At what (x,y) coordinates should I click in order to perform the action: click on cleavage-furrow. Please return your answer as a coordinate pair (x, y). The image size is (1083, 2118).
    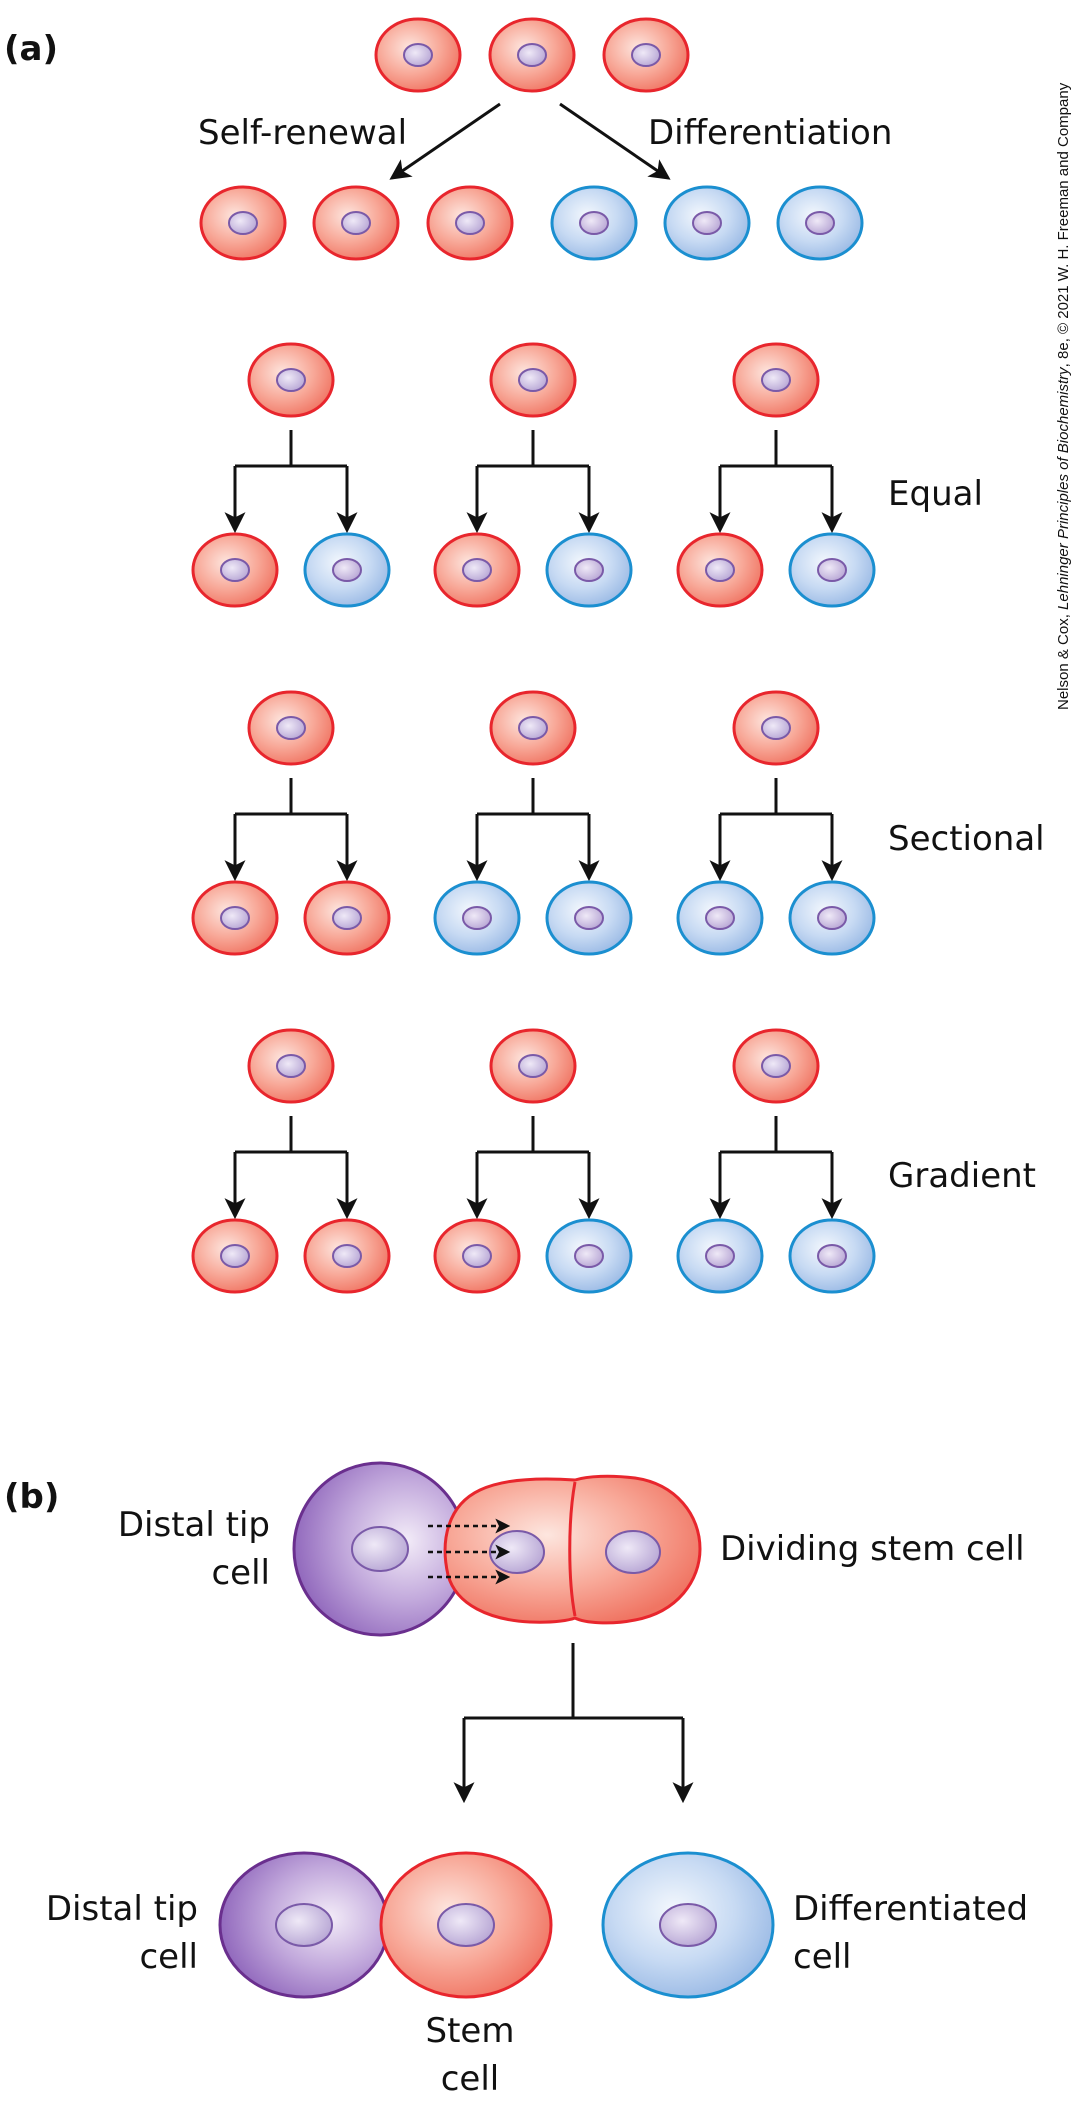
    Looking at the image, I should click on (572, 1549).